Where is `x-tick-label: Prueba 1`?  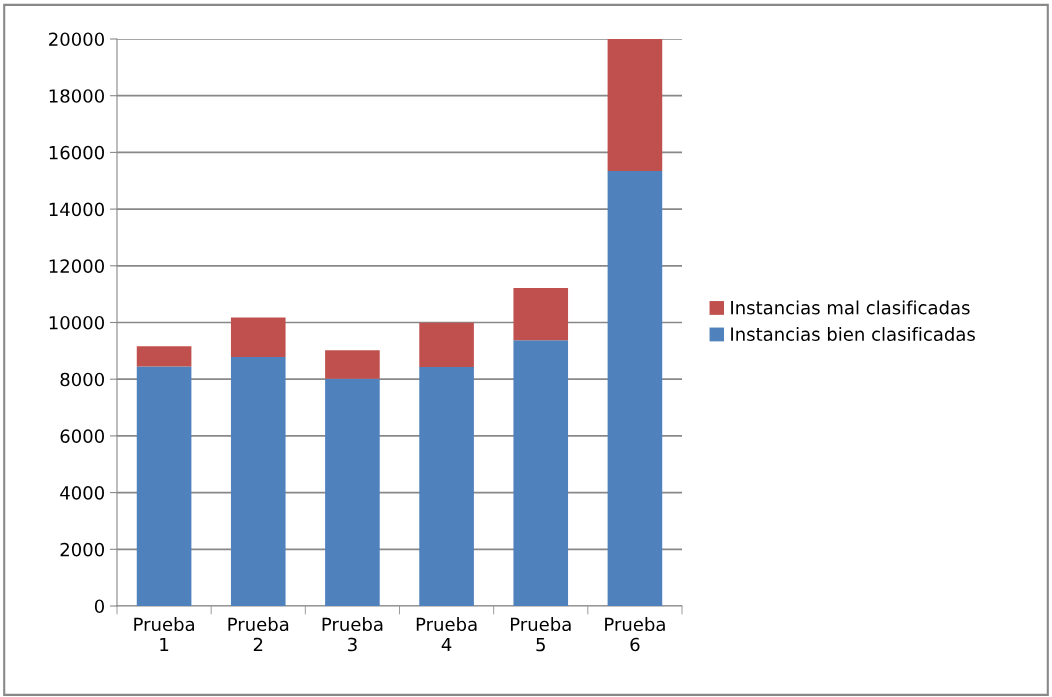
x-tick-label: Prueba 1 is located at coordinates (164, 634).